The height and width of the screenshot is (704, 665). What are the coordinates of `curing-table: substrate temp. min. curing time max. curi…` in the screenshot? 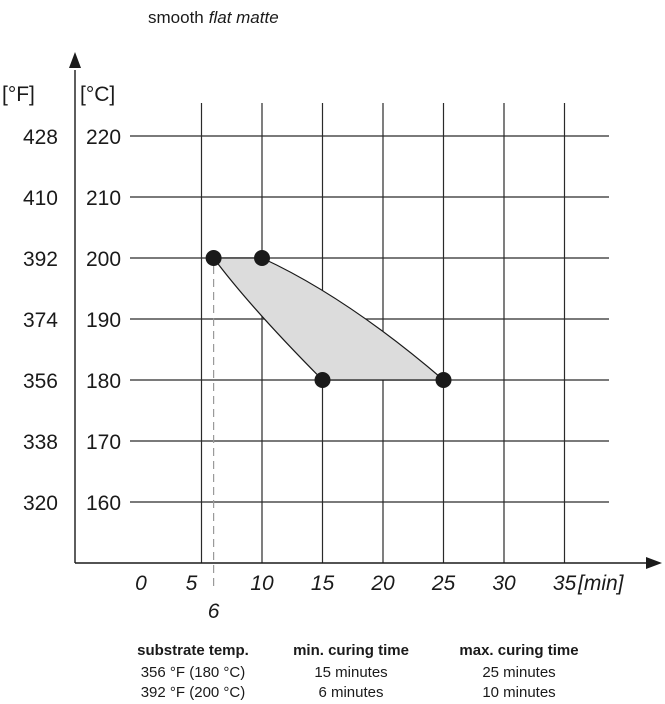 It's located at (357, 671).